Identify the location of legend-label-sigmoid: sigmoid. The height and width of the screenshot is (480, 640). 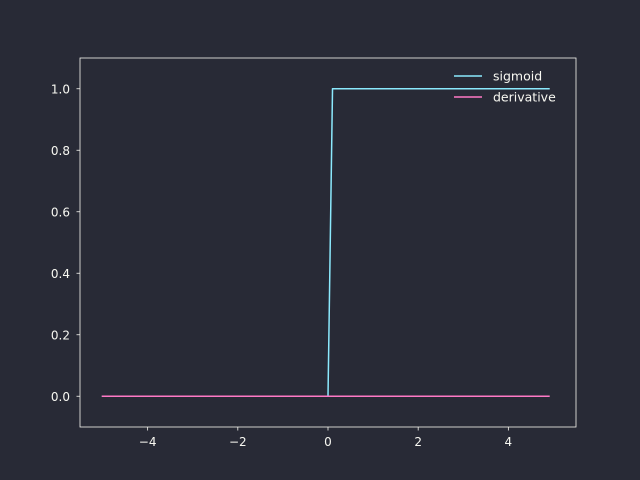
(517, 76).